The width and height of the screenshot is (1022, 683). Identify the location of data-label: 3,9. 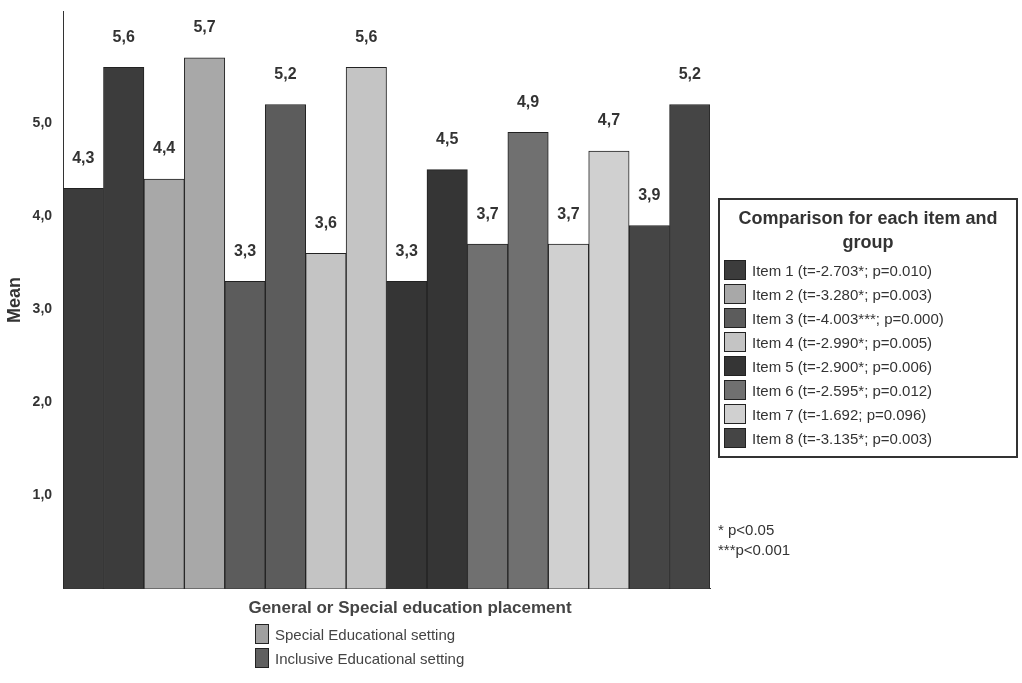
(649, 194).